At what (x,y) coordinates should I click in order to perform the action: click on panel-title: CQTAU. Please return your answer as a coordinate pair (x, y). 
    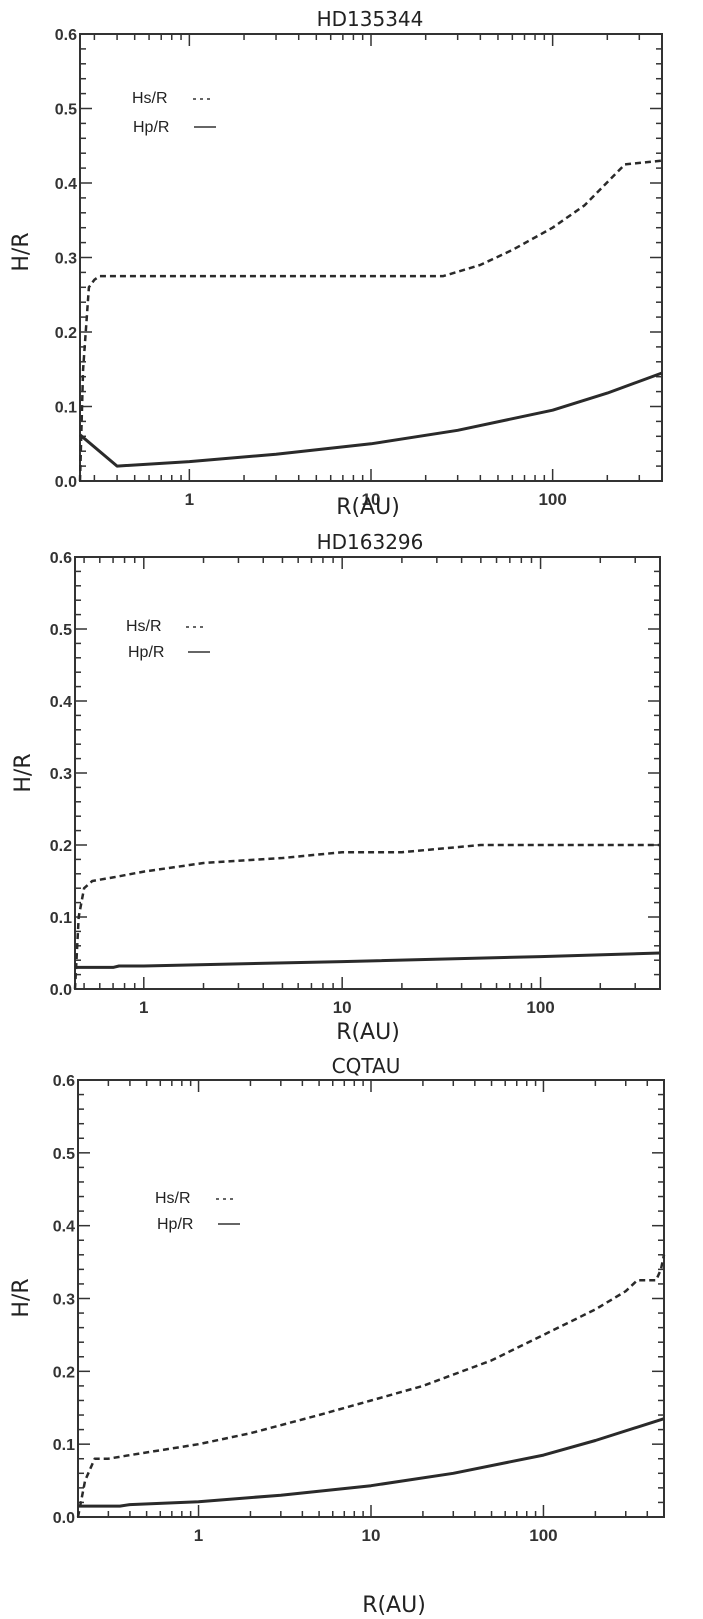
    Looking at the image, I should click on (366, 1066).